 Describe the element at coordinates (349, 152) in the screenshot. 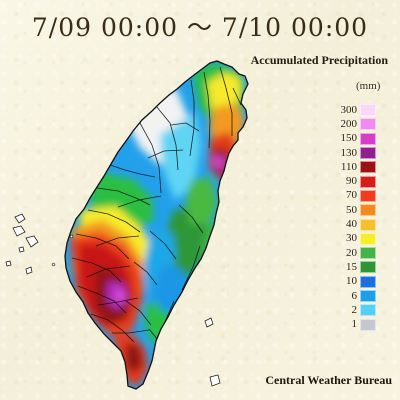

I see `legend-label: 130` at that location.